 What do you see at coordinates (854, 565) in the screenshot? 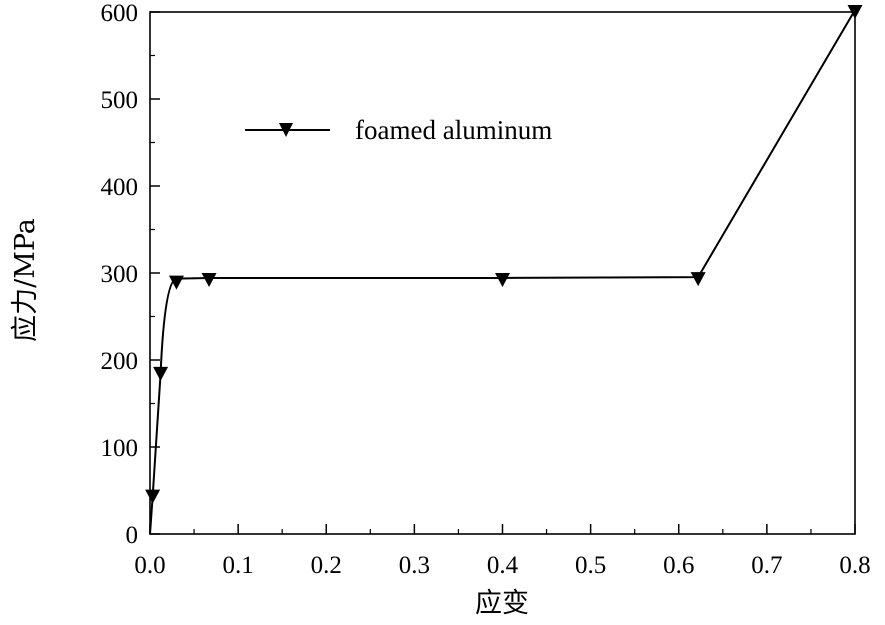
I see `x-tick-label: 0.8` at bounding box center [854, 565].